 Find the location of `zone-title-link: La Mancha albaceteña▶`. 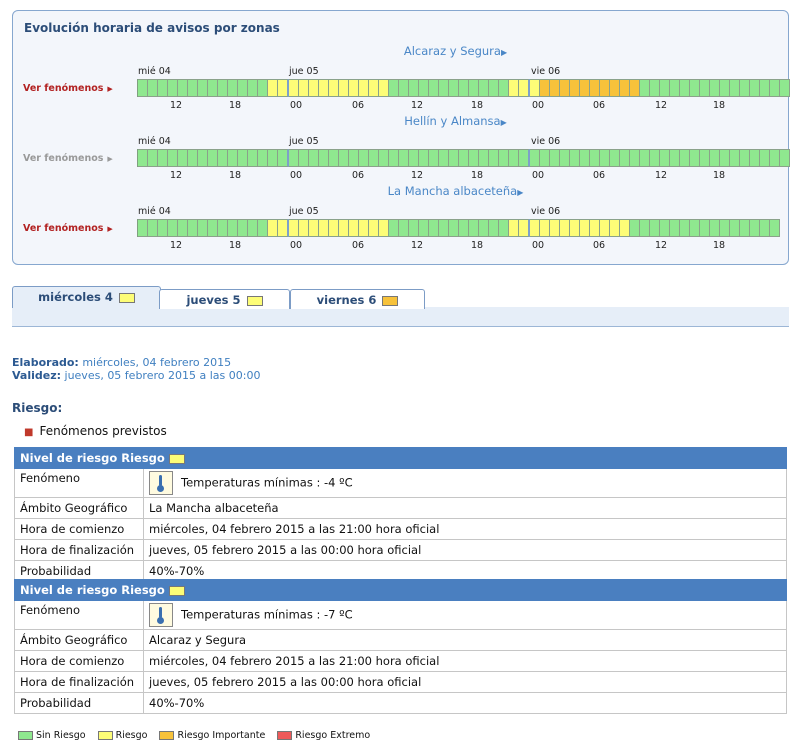

zone-title-link: La Mancha albaceteña▶ is located at coordinates (400, 191).